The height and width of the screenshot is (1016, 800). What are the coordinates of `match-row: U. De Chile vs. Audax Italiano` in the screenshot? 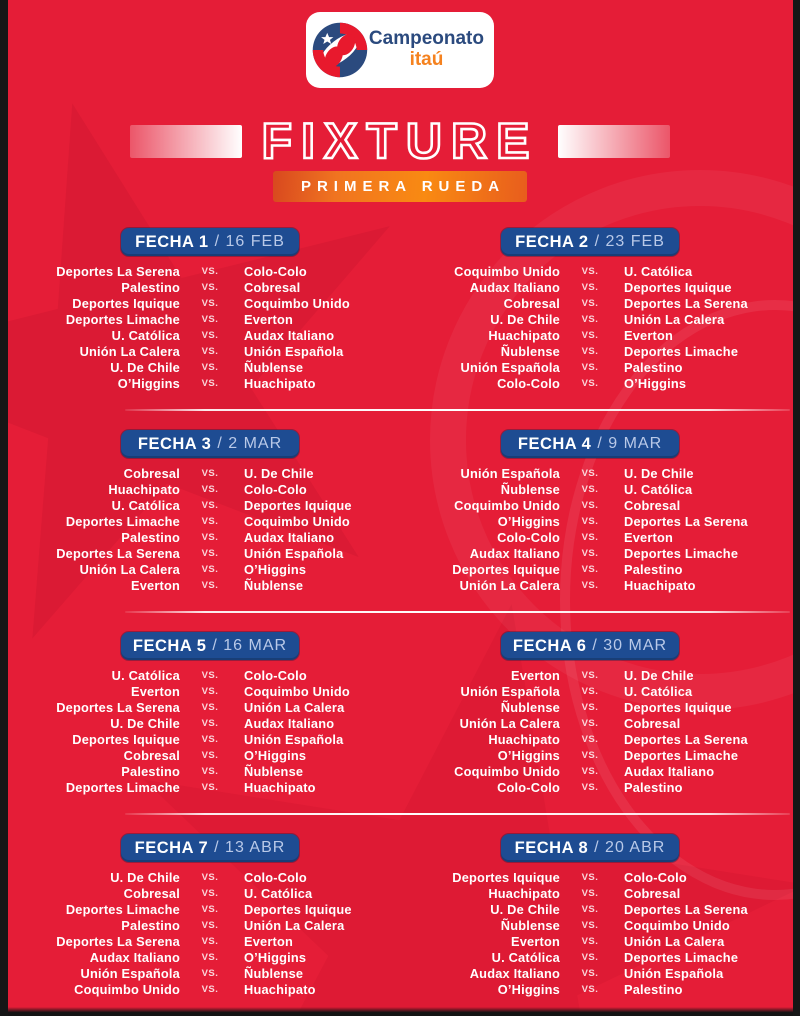 It's located at (210, 723).